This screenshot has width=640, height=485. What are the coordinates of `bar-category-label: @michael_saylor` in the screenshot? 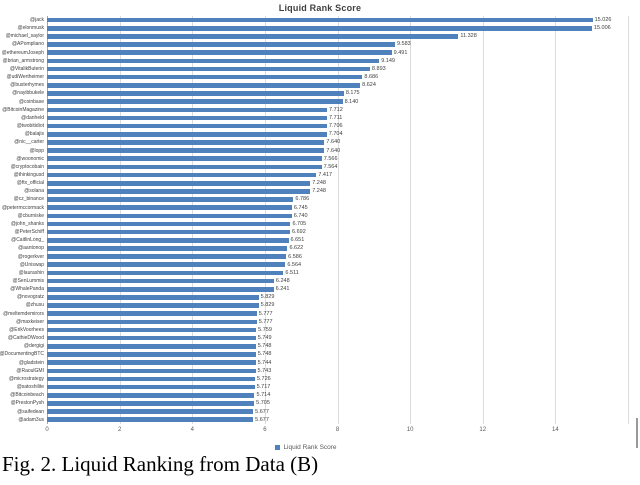 It's located at (24, 36).